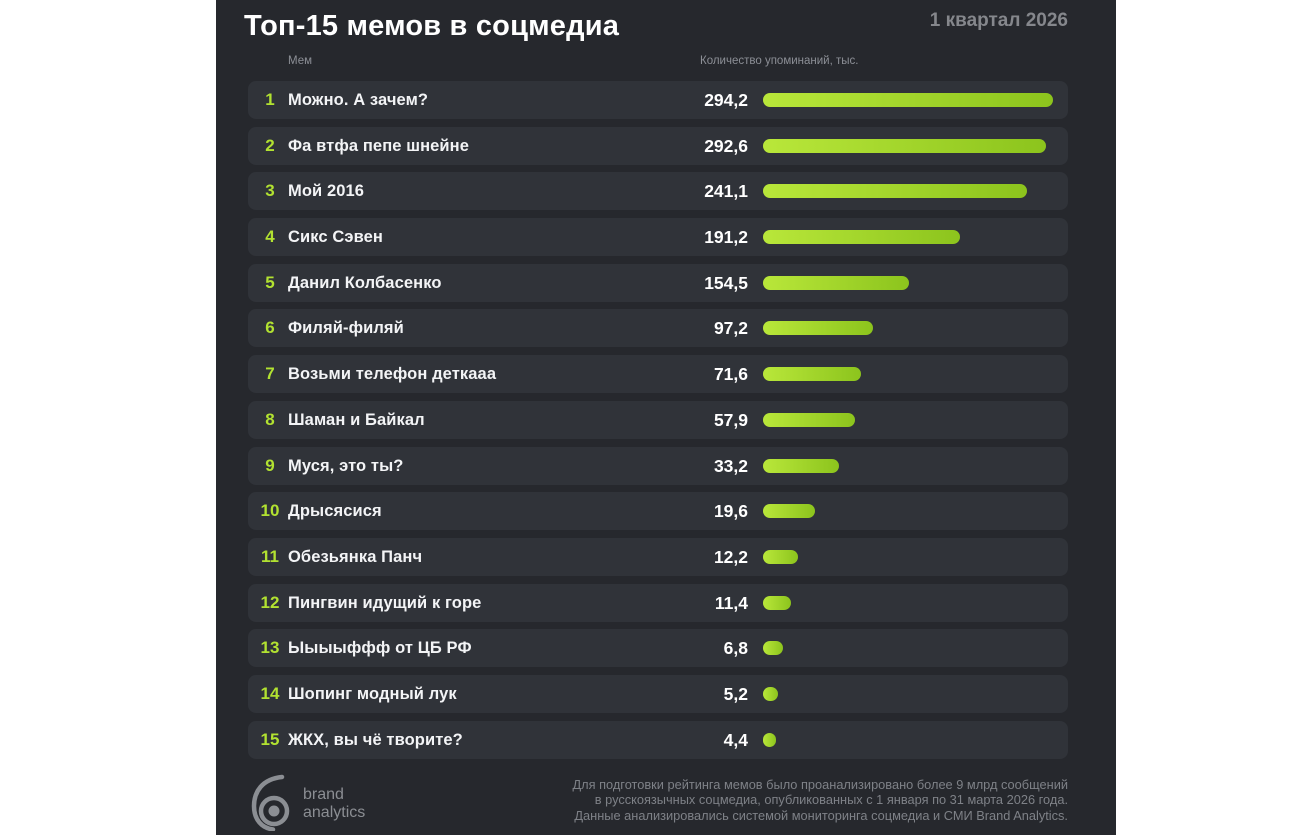  What do you see at coordinates (658, 237) in the screenshot?
I see `table-row: 4 Сикс Сэвен 191,2` at bounding box center [658, 237].